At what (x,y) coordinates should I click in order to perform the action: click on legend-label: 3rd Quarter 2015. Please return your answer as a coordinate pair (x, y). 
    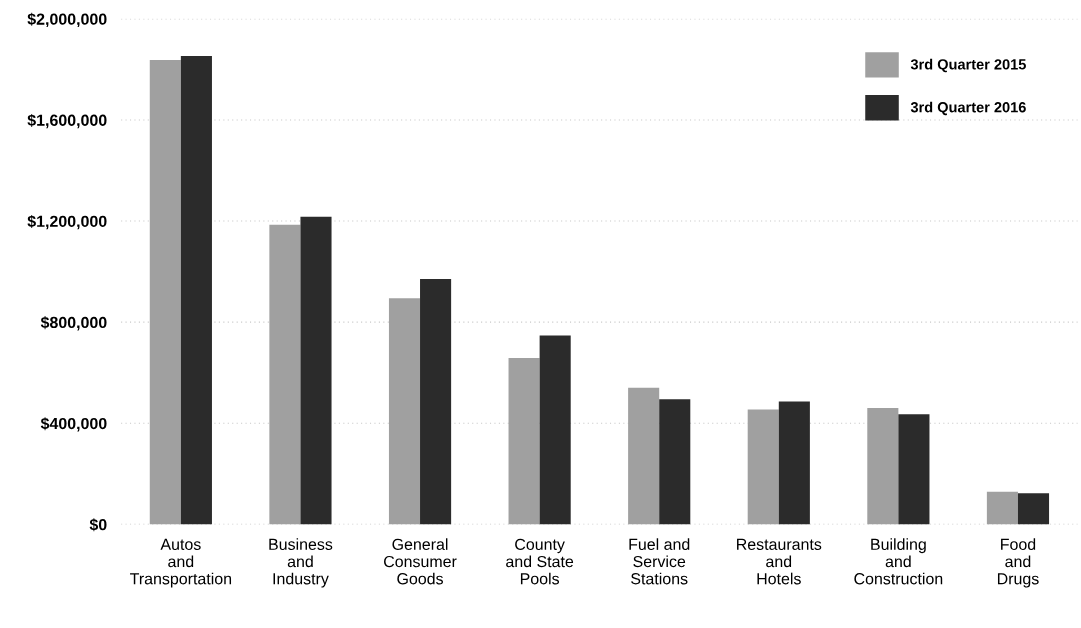
    Looking at the image, I should click on (968, 65).